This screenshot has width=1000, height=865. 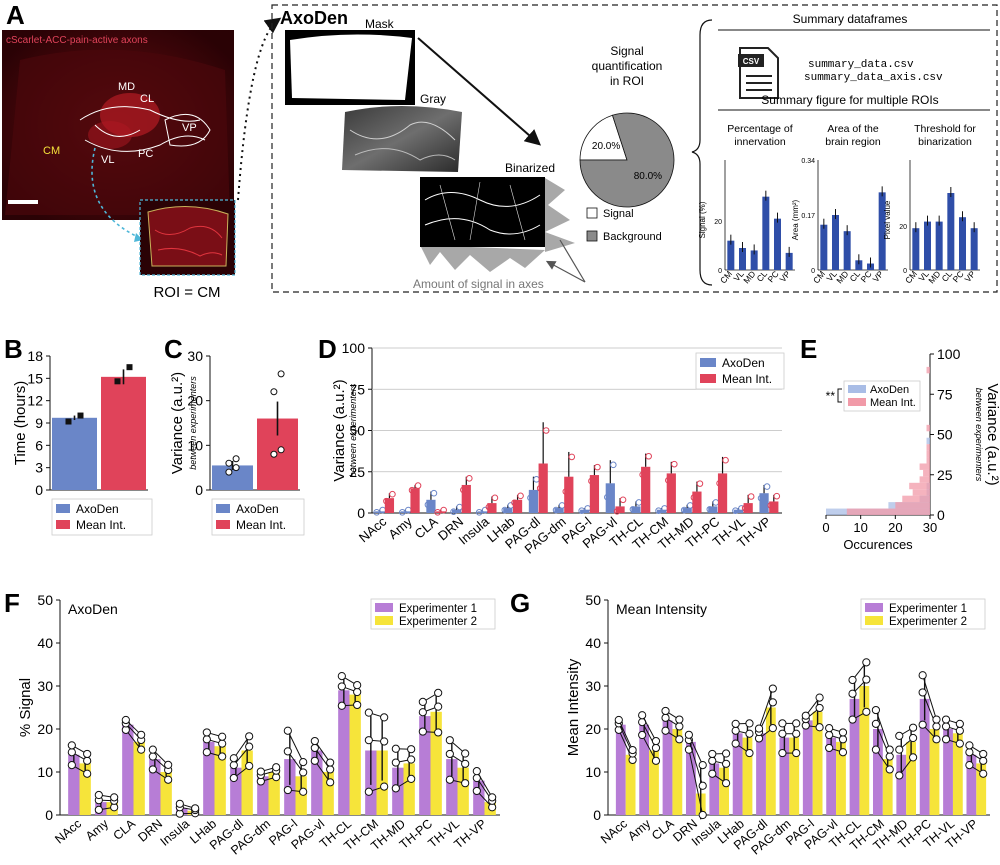 What do you see at coordinates (166, 793) in the screenshot?
I see `panel-f-bar-1-drn` at bounding box center [166, 793].